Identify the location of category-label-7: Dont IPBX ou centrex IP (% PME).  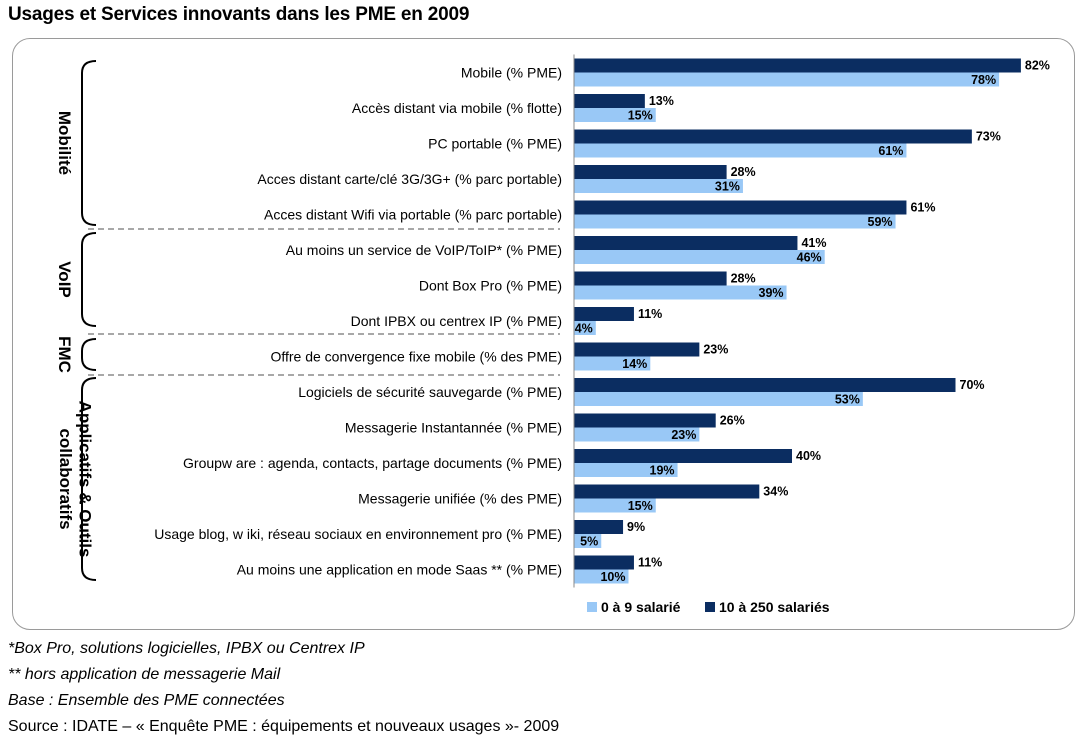
(456, 321).